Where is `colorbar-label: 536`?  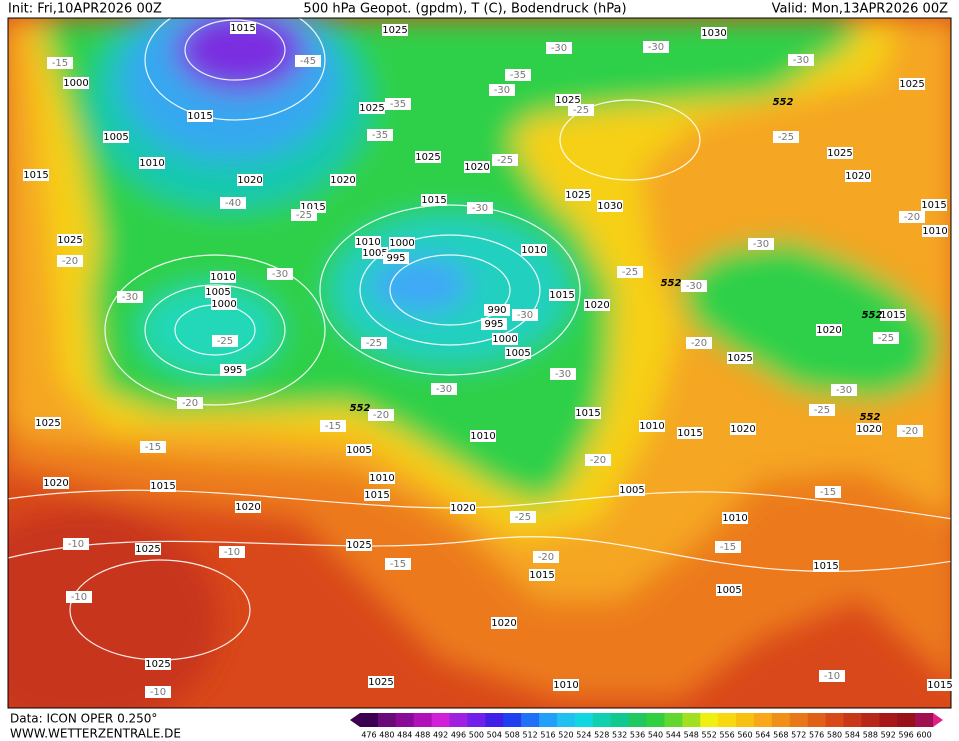
colorbar-label: 536 is located at coordinates (637, 735).